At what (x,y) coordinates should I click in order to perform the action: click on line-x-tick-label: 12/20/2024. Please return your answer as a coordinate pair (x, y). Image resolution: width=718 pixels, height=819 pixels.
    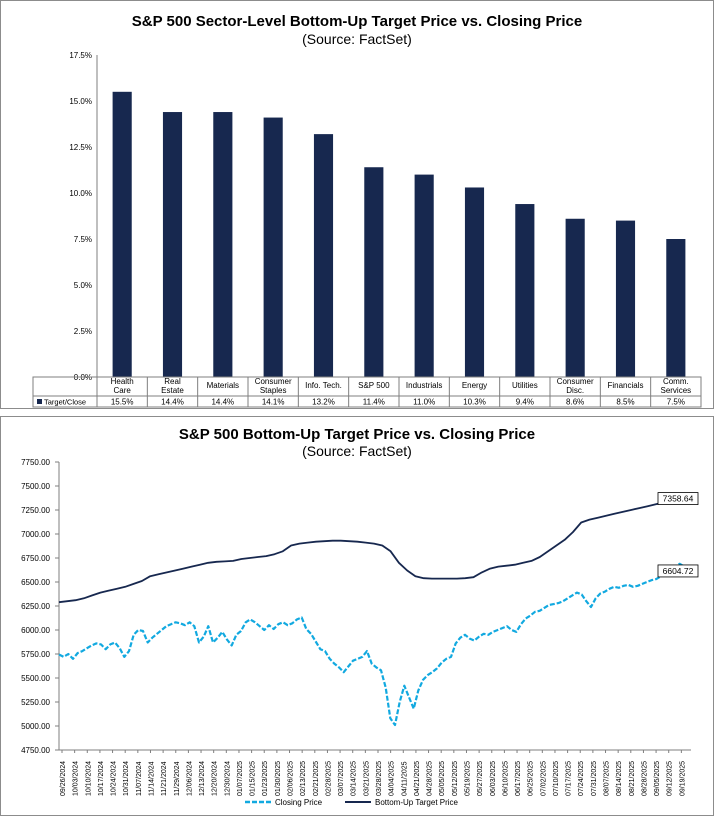
    Looking at the image, I should click on (215, 778).